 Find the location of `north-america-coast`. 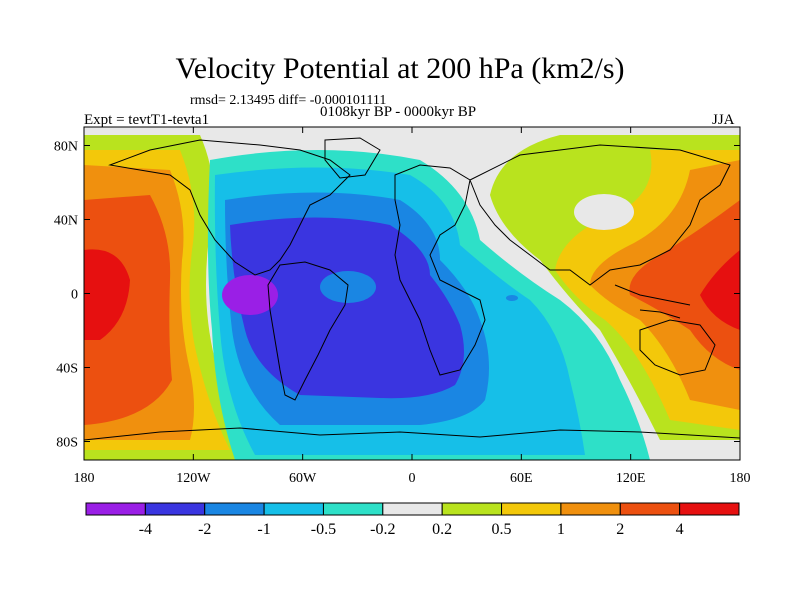

north-america-coast is located at coordinates (229, 207).